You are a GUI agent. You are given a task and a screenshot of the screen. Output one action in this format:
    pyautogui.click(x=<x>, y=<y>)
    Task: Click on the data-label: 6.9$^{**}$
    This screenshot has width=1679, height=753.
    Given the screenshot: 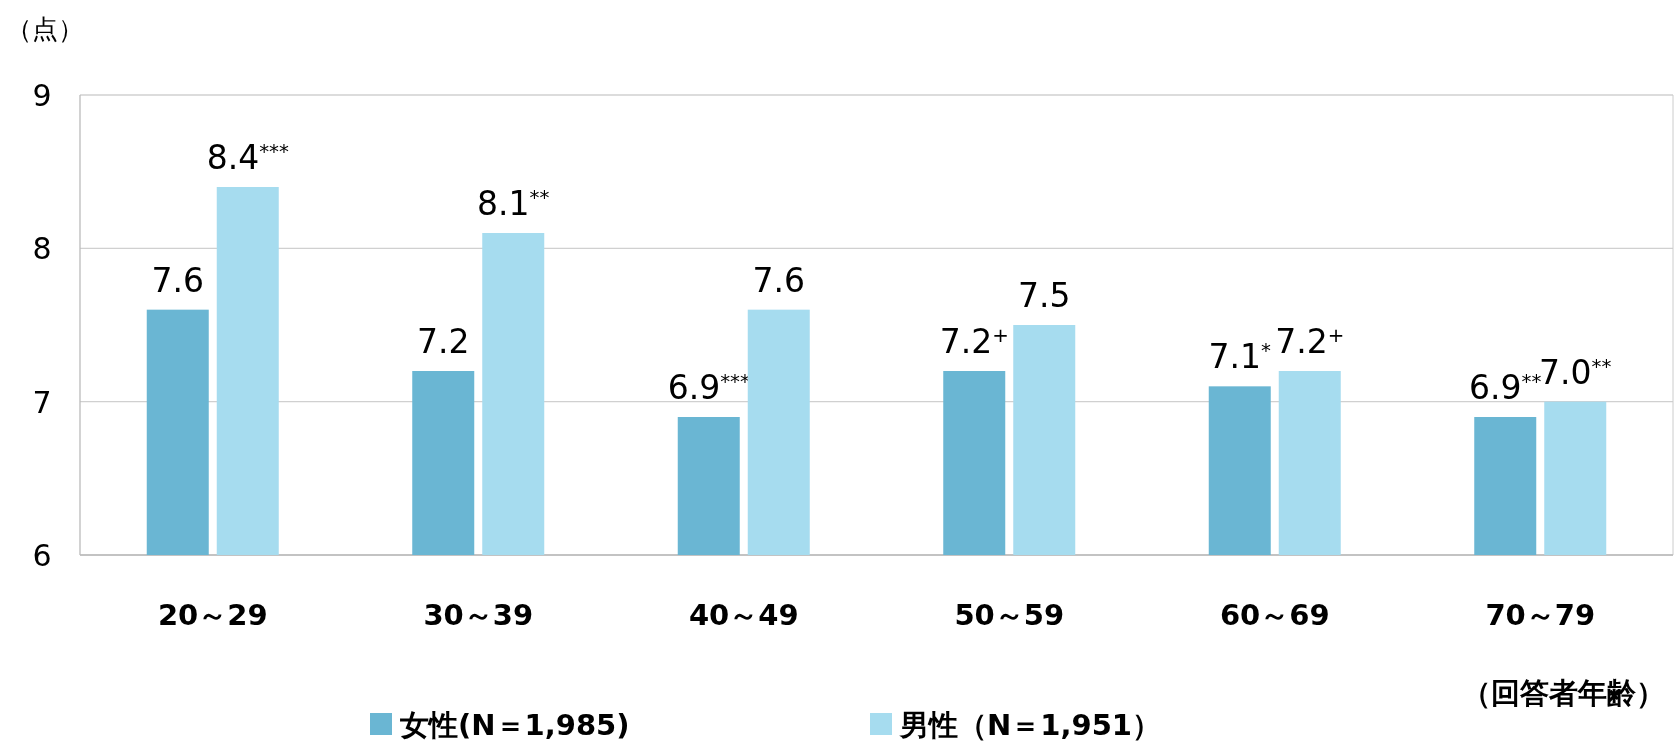 What is the action you would take?
    pyautogui.click(x=1505, y=387)
    